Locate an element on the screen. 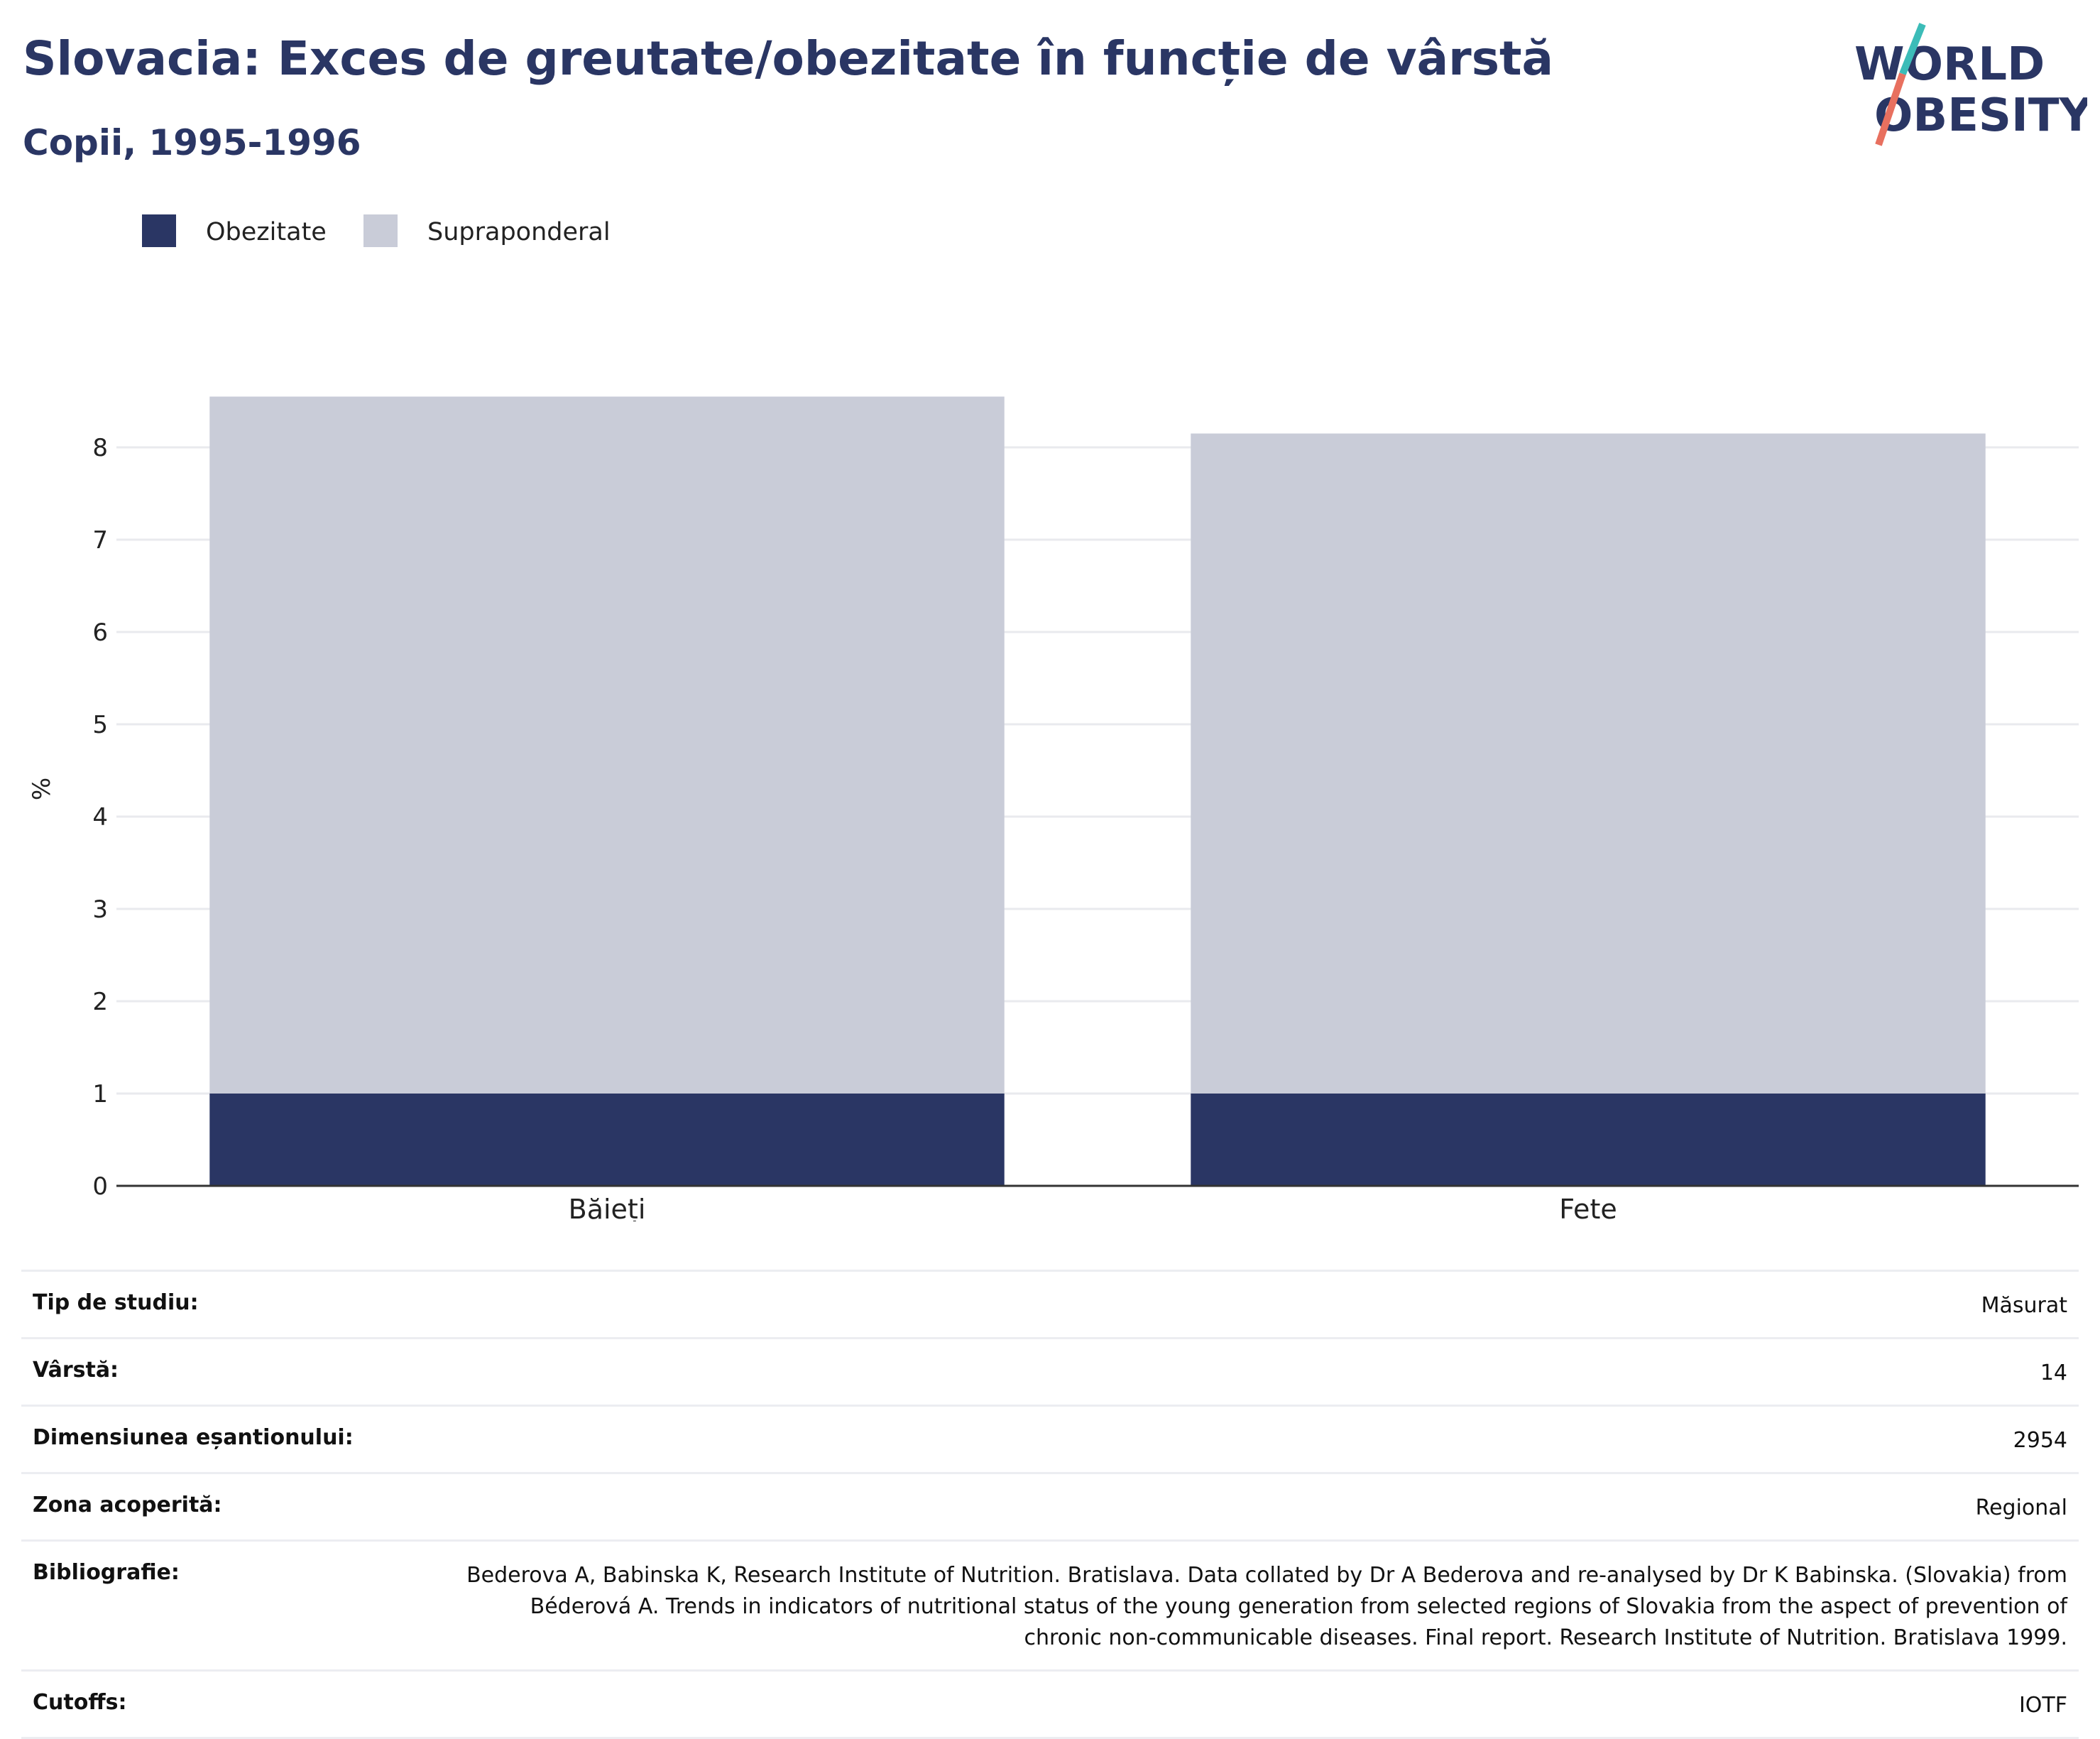 Image resolution: width=2100 pixels, height=1739 pixels. legend-label-obezitate: Obezitate is located at coordinates (266, 232).